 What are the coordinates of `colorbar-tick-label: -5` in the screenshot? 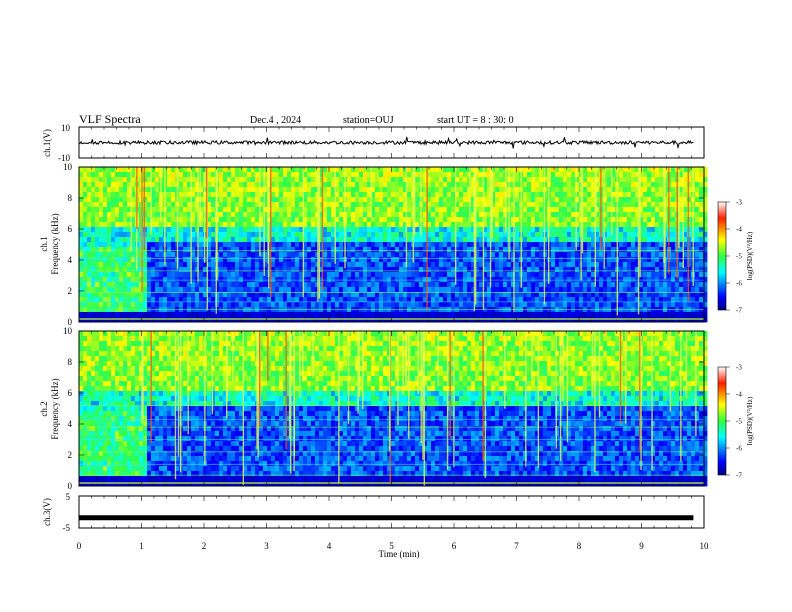 It's located at (739, 257).